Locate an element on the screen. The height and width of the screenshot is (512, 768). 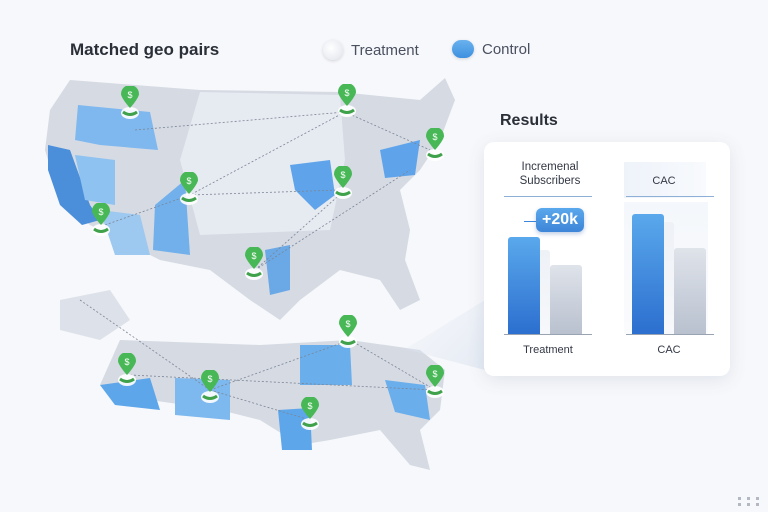
watermark-dots-icon is located at coordinates (750, 501).